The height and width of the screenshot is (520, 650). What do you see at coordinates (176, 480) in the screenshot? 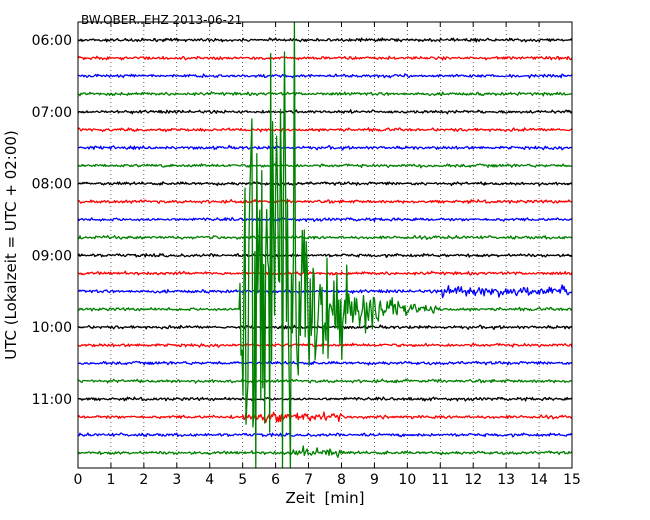
I see `x-tick-label: 3` at bounding box center [176, 480].